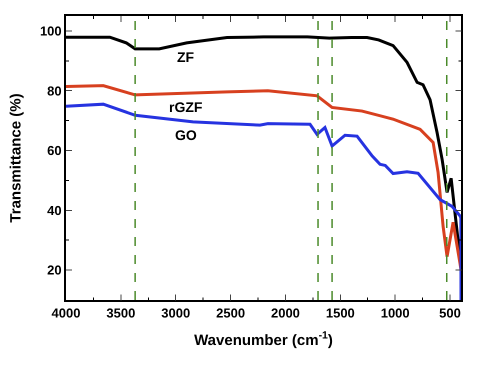  What do you see at coordinates (450, 312) in the screenshot?
I see `x-tick-label: 500` at bounding box center [450, 312].